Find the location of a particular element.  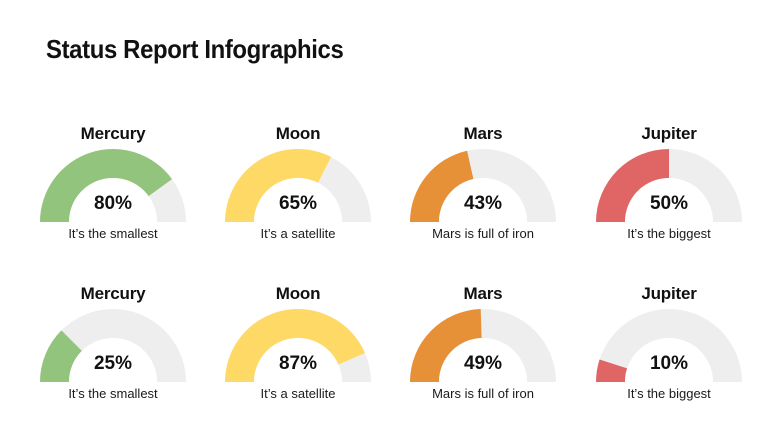

gauge-percent: 49% is located at coordinates (483, 363).